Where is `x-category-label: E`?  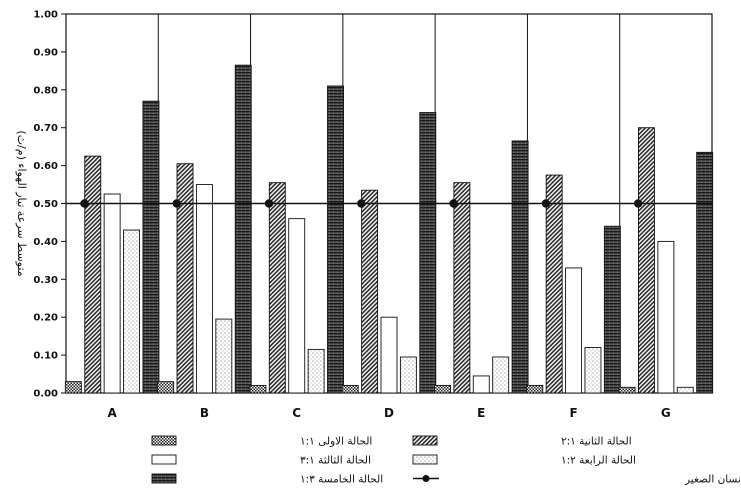 x-category-label: E is located at coordinates (481, 413).